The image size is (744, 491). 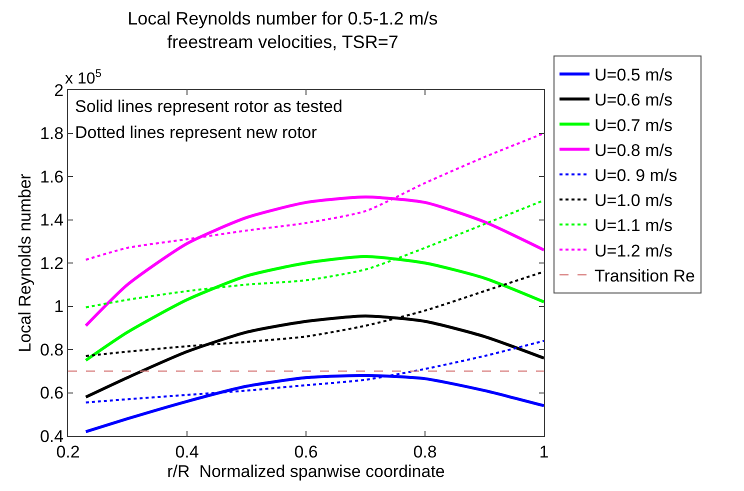 What do you see at coordinates (544, 452) in the screenshot?
I see `x-tick-label: 1` at bounding box center [544, 452].